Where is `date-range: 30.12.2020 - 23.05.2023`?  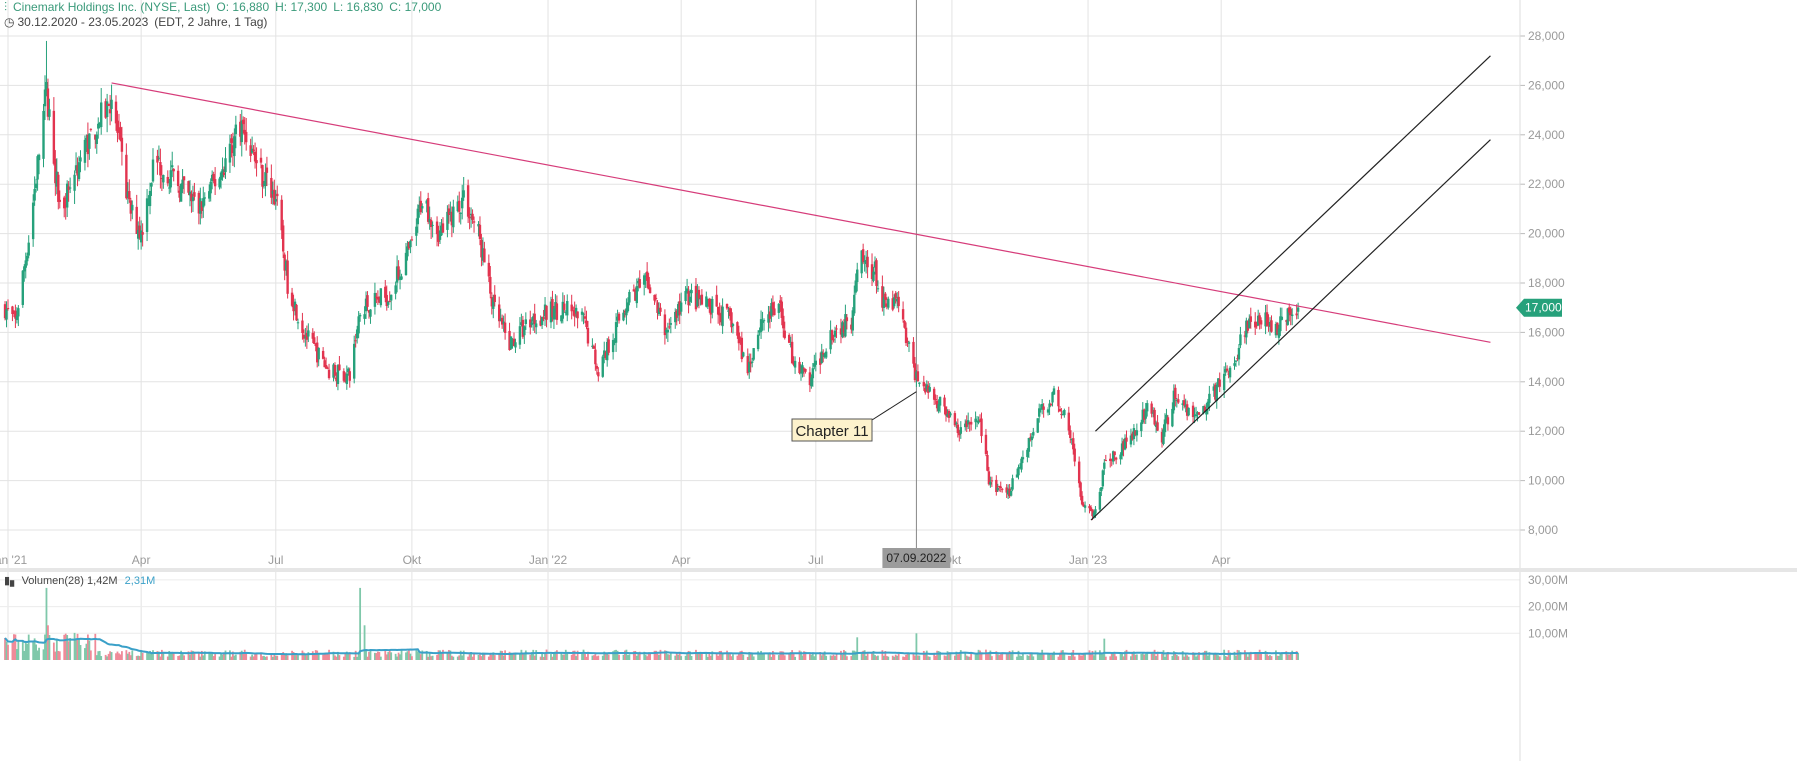 date-range: 30.12.2020 - 23.05.2023 is located at coordinates (83, 22).